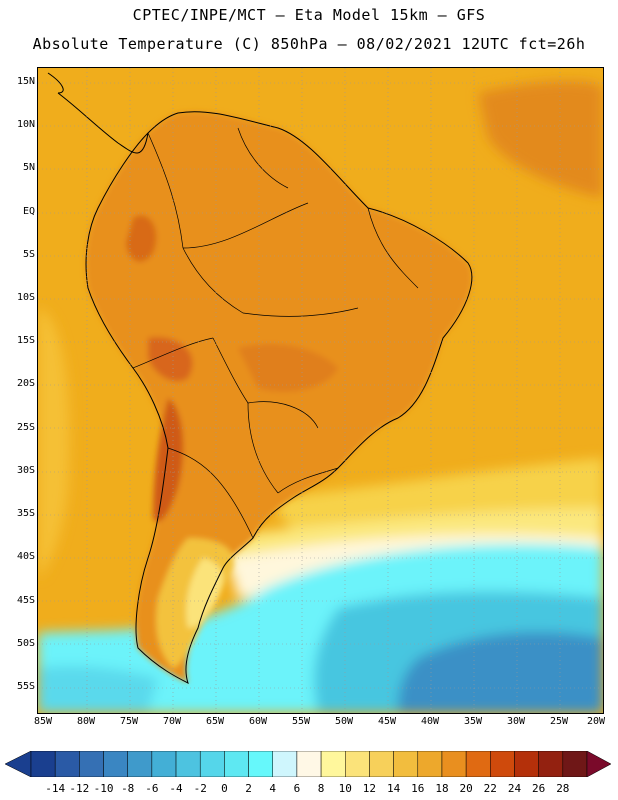 The image size is (618, 800). I want to click on lon-label: 70W, so click(172, 721).